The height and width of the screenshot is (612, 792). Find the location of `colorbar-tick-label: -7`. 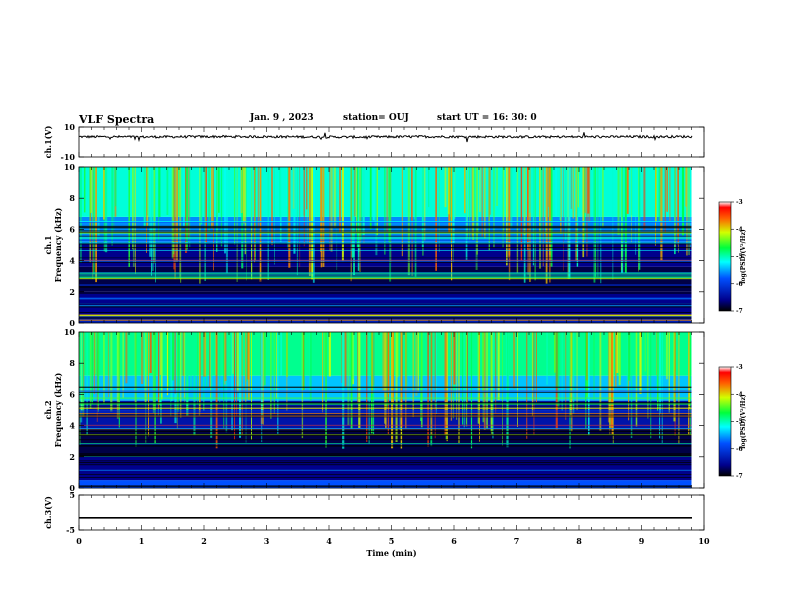

colorbar-tick-label: -7 is located at coordinates (739, 476).